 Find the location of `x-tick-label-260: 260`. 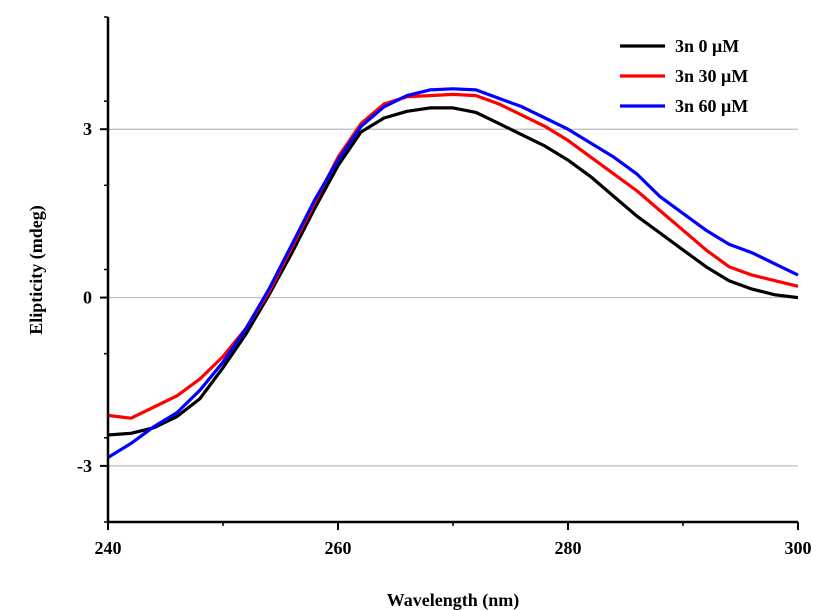

x-tick-label-260: 260 is located at coordinates (338, 548).